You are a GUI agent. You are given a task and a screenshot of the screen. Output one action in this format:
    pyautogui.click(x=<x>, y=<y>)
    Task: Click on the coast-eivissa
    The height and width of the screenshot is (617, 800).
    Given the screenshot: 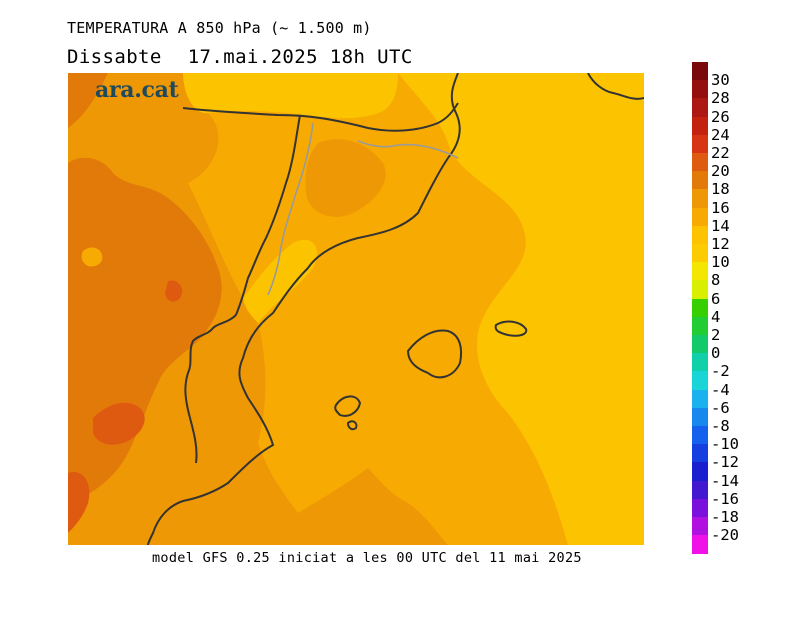 What is the action you would take?
    pyautogui.click(x=348, y=406)
    